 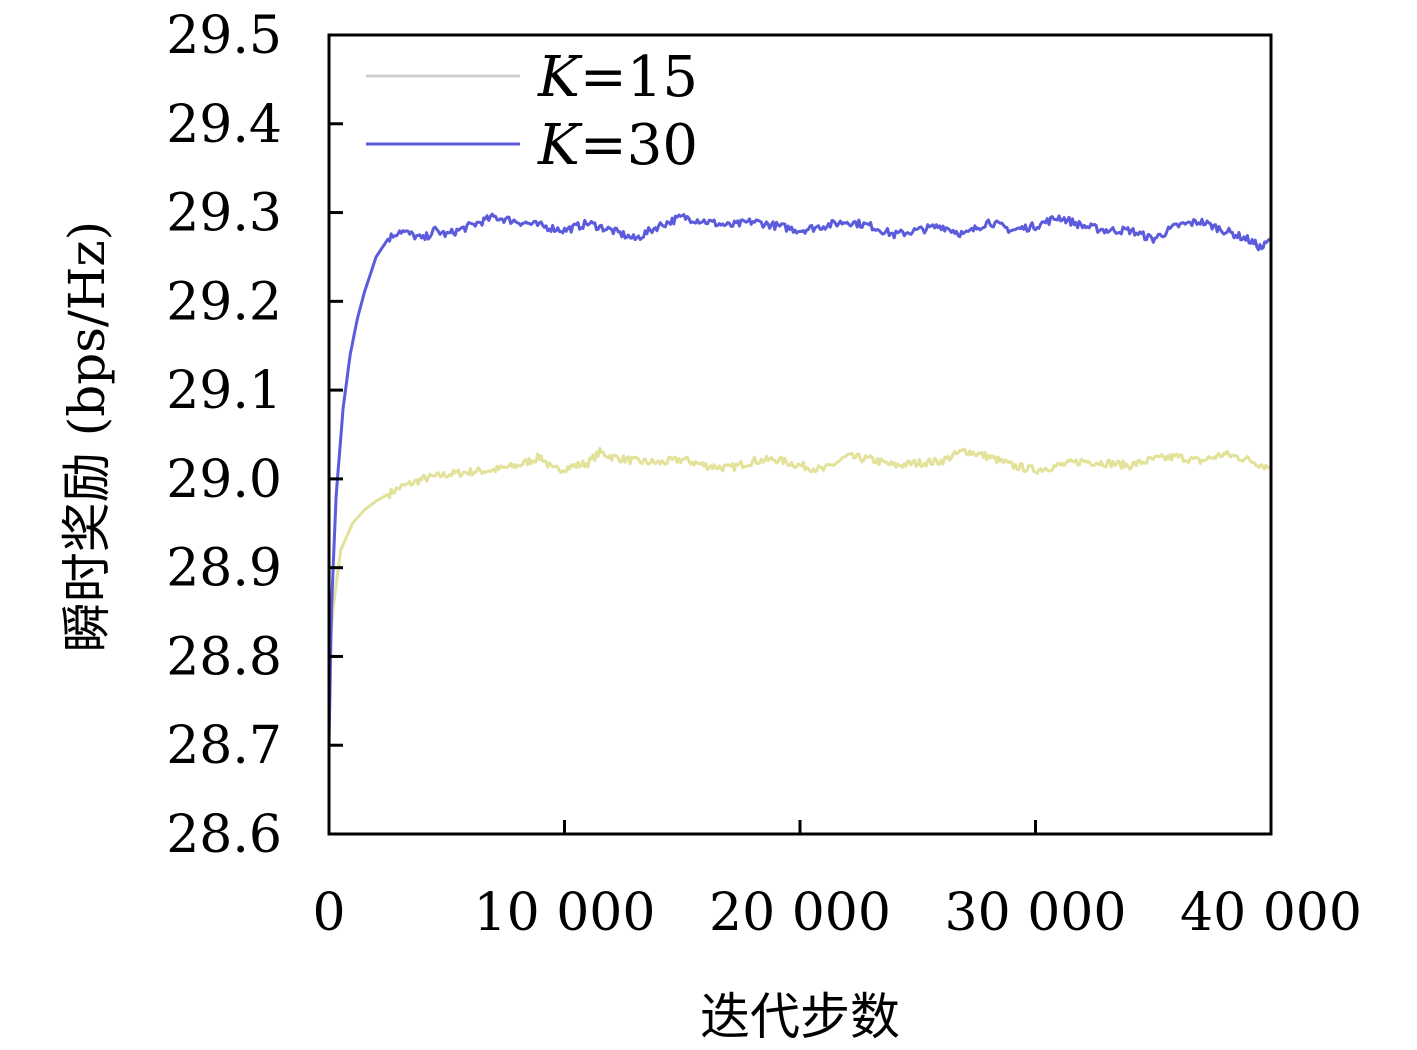 I want to click on x-axis-title: 迭代步数, so click(x=800, y=1017).